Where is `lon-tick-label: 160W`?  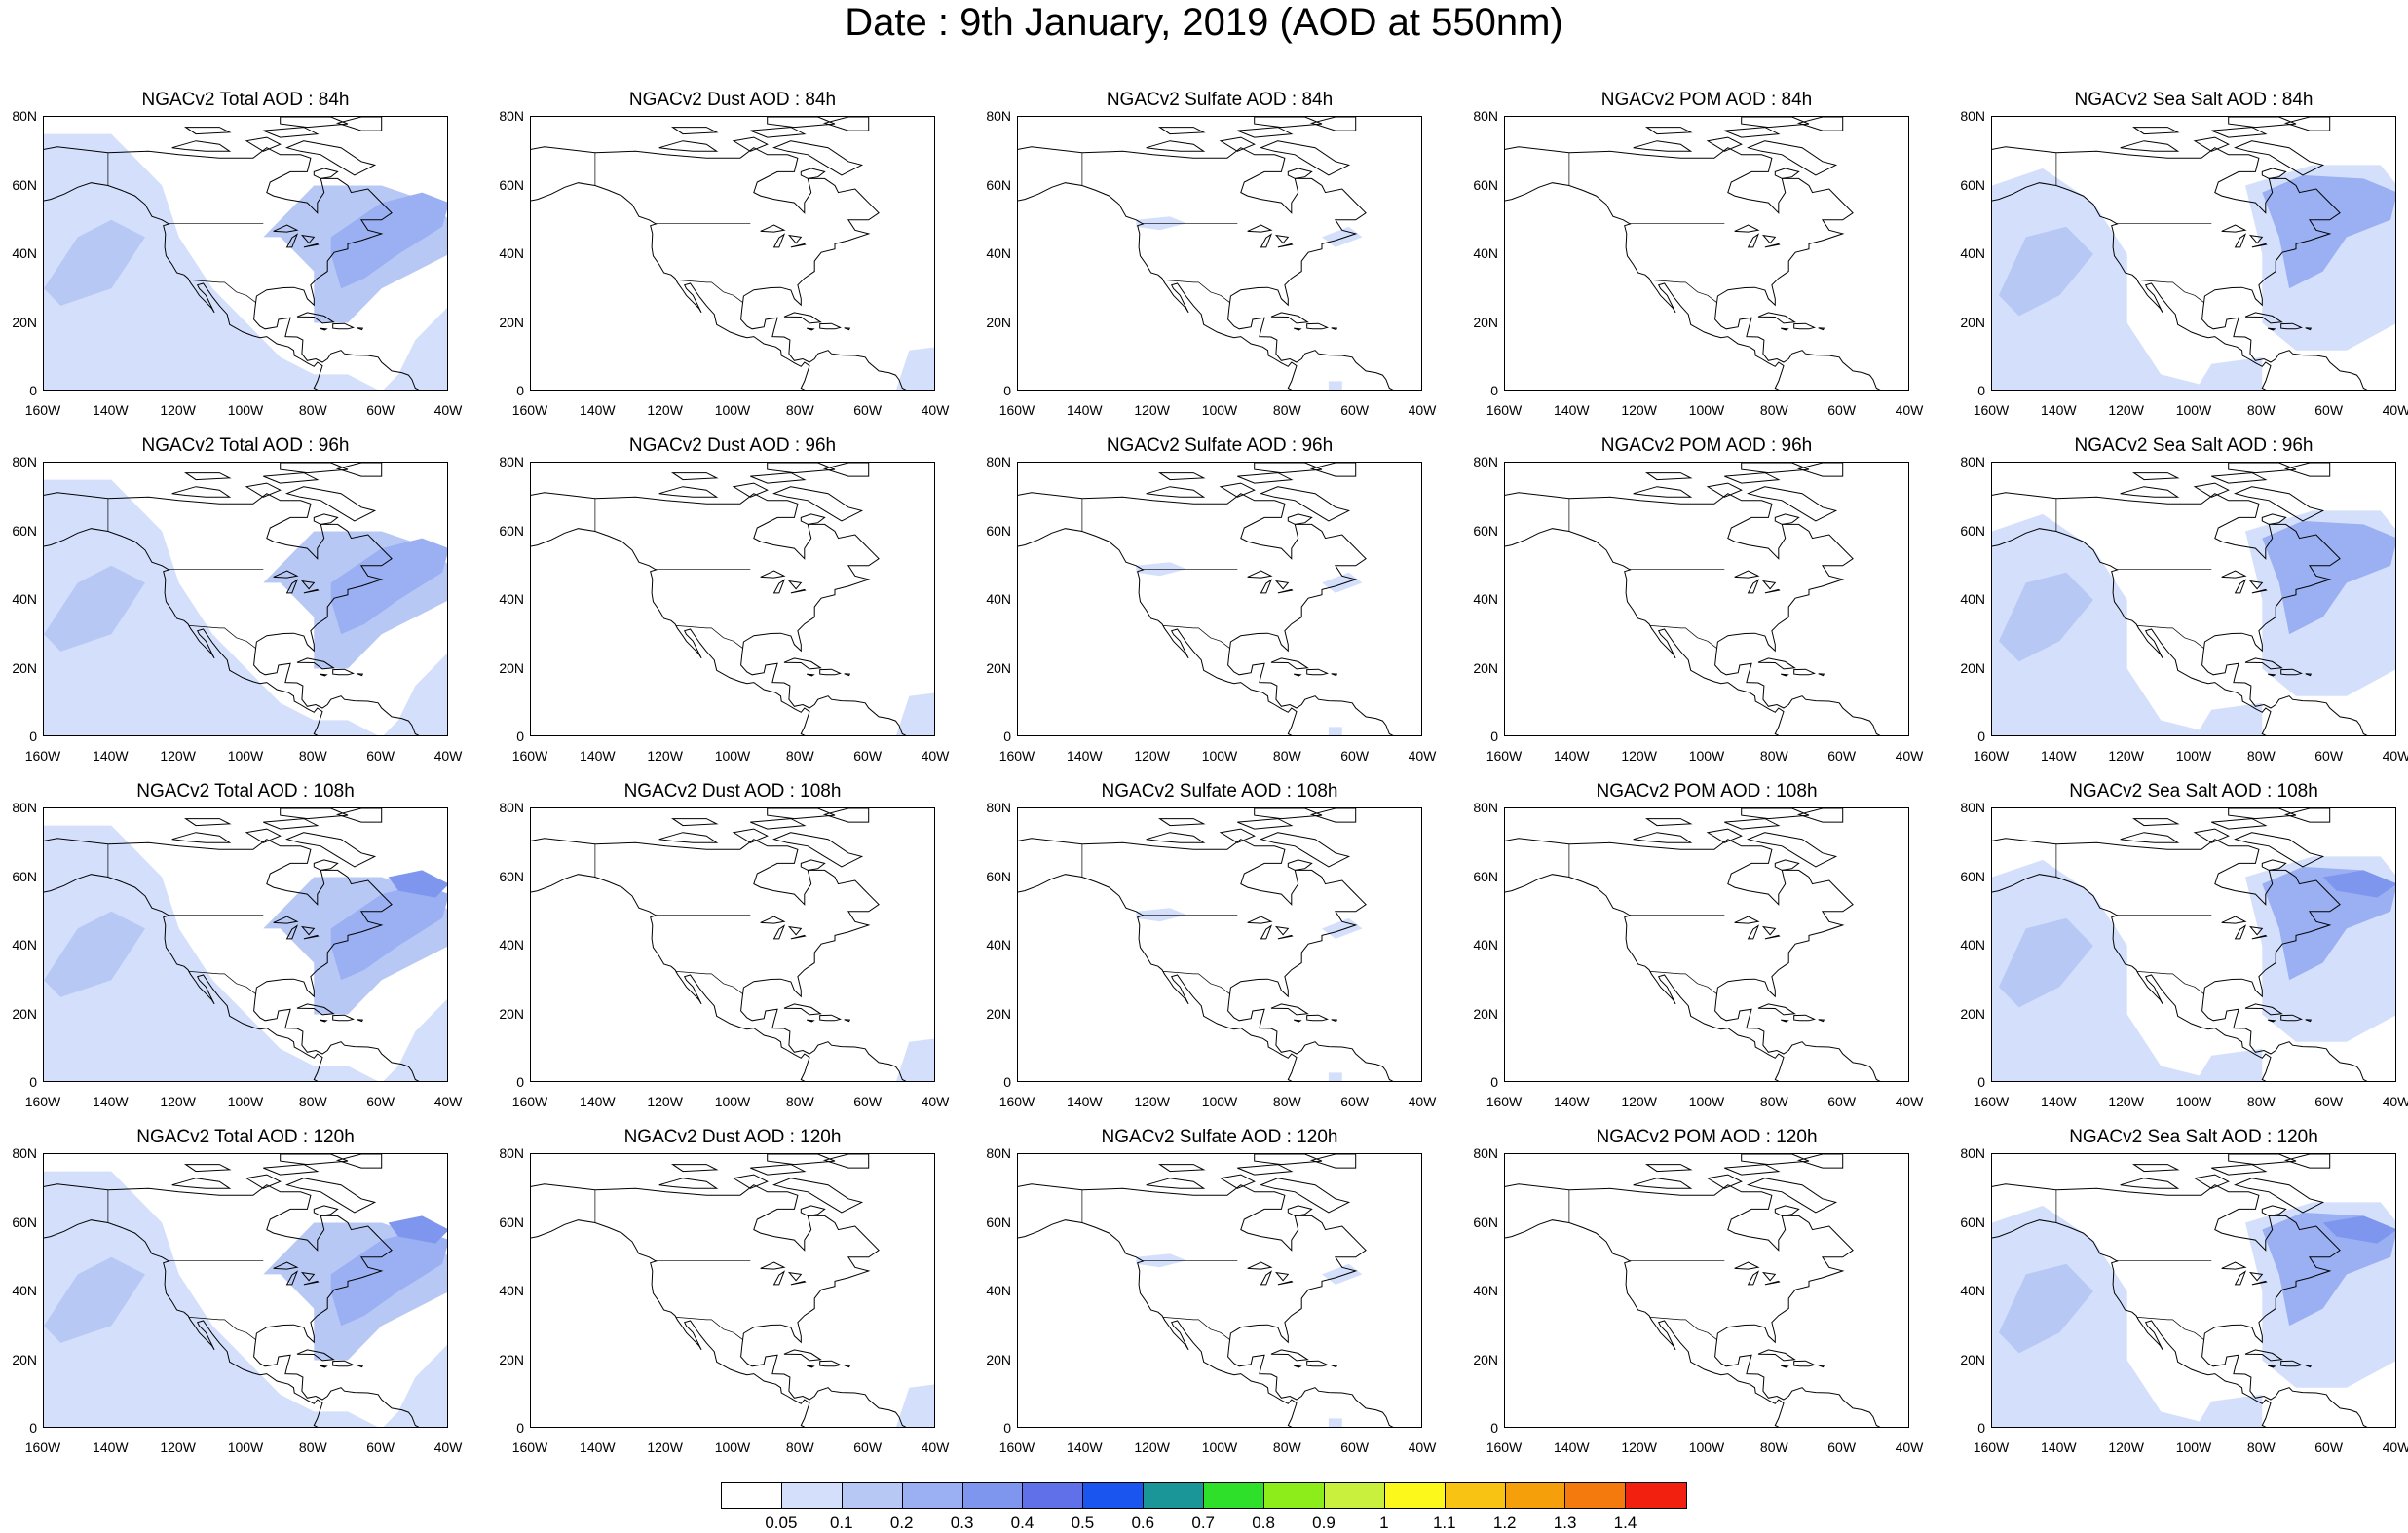
lon-tick-label: 160W is located at coordinates (529, 410).